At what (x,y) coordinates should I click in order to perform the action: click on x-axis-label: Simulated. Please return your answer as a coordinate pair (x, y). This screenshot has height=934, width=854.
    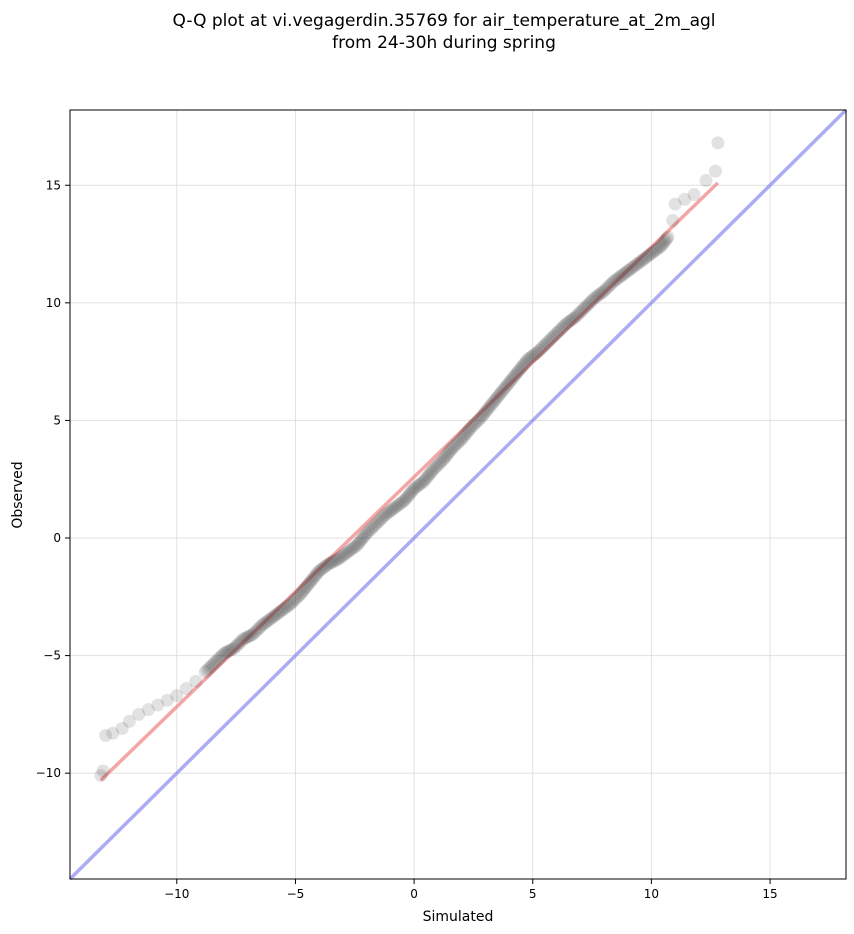
    Looking at the image, I should click on (458, 917).